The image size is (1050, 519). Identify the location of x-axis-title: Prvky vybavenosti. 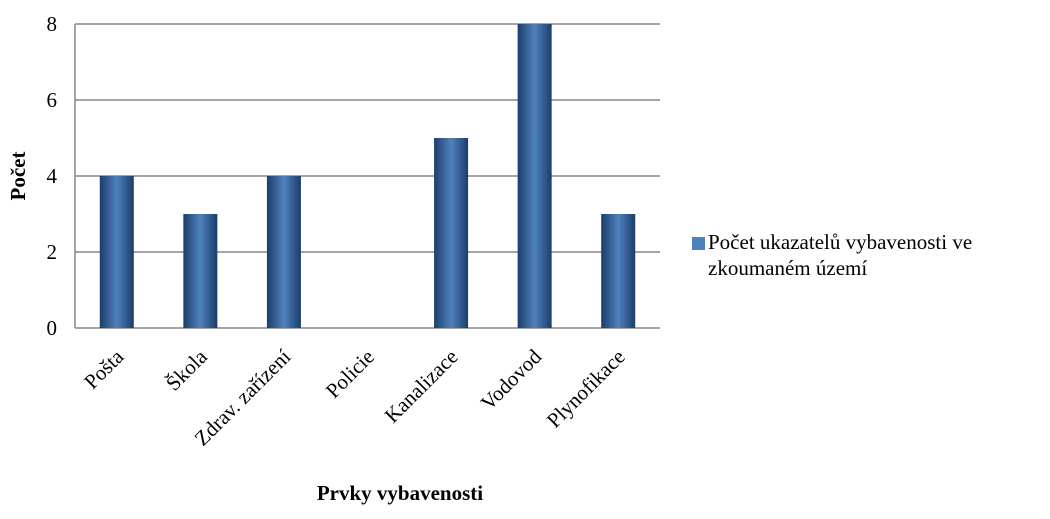
(400, 493).